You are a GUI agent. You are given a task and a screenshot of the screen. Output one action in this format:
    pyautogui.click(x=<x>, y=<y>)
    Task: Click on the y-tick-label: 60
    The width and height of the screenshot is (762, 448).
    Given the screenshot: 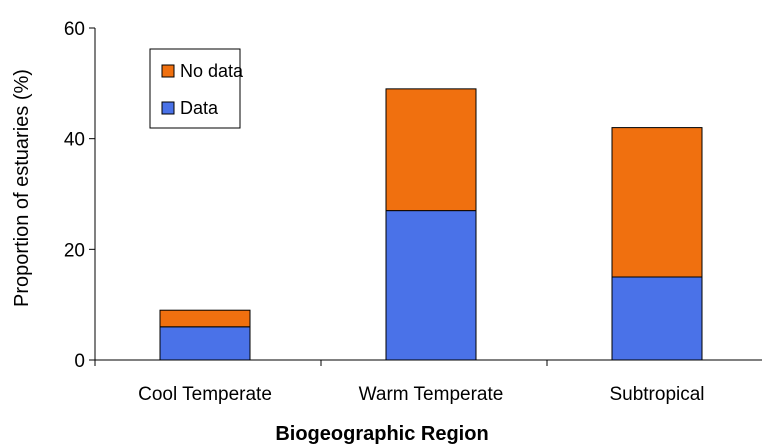 What is the action you would take?
    pyautogui.click(x=74, y=29)
    